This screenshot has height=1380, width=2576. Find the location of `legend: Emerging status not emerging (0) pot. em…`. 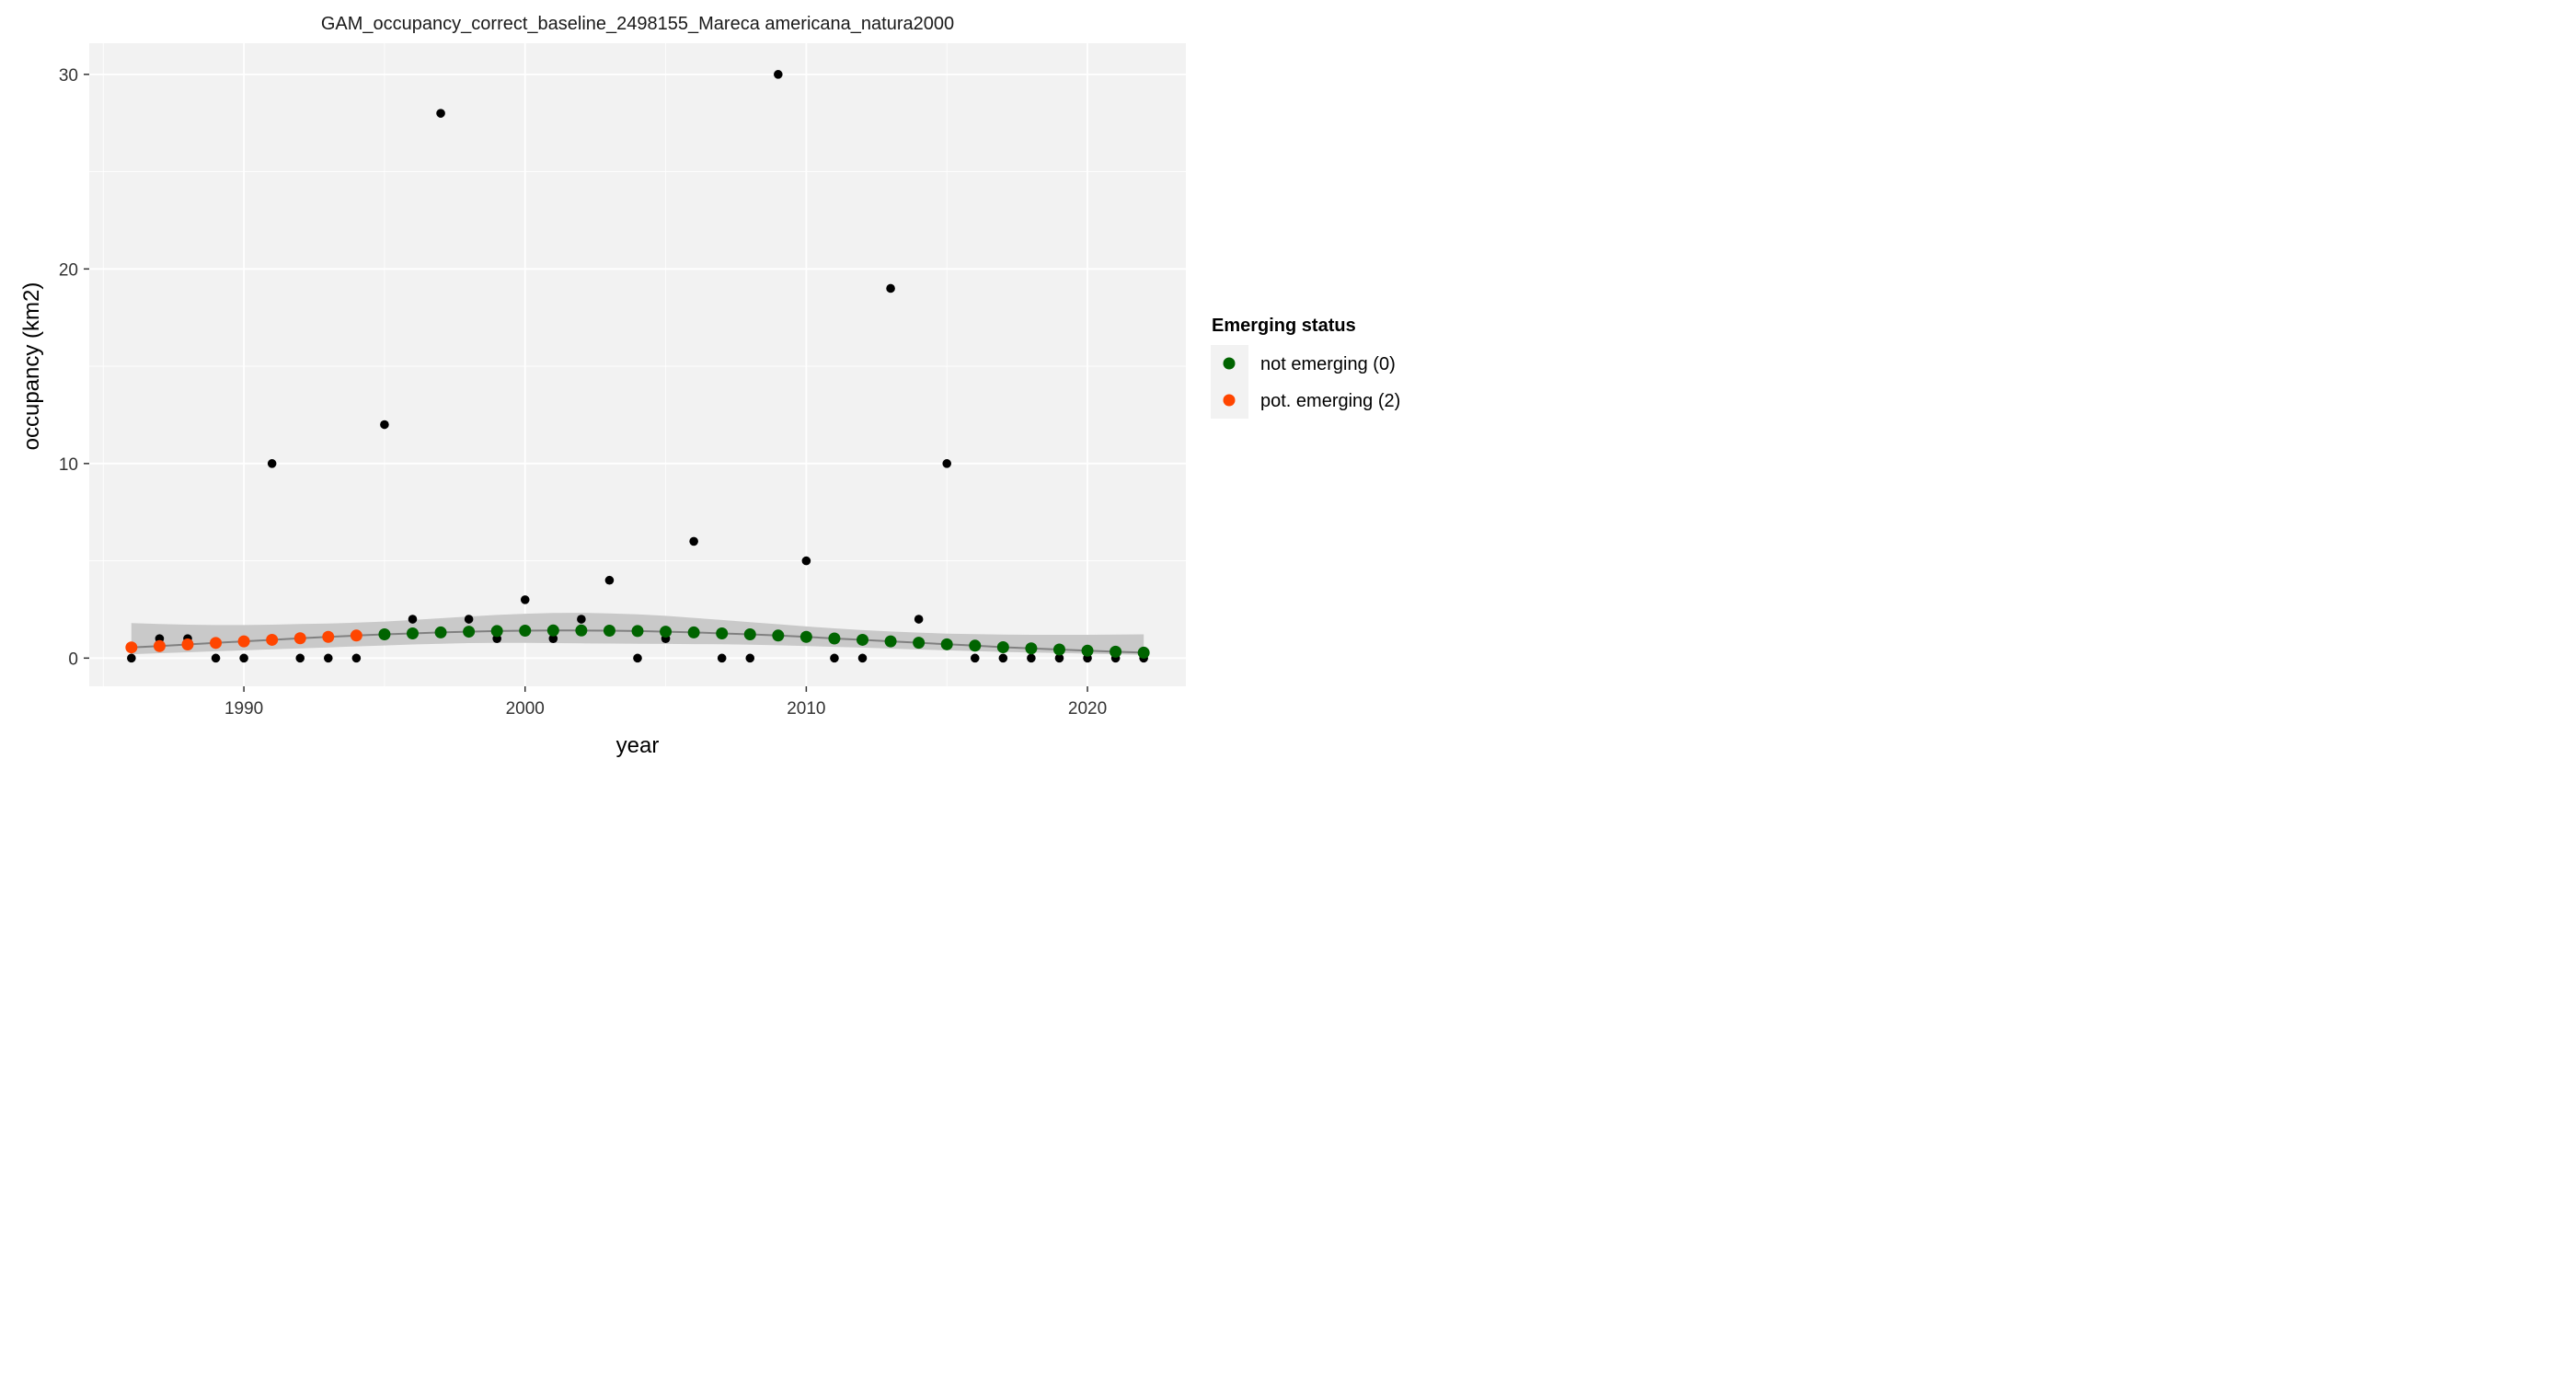

legend: Emerging status not emerging (0) pot. em… is located at coordinates (1305, 367).